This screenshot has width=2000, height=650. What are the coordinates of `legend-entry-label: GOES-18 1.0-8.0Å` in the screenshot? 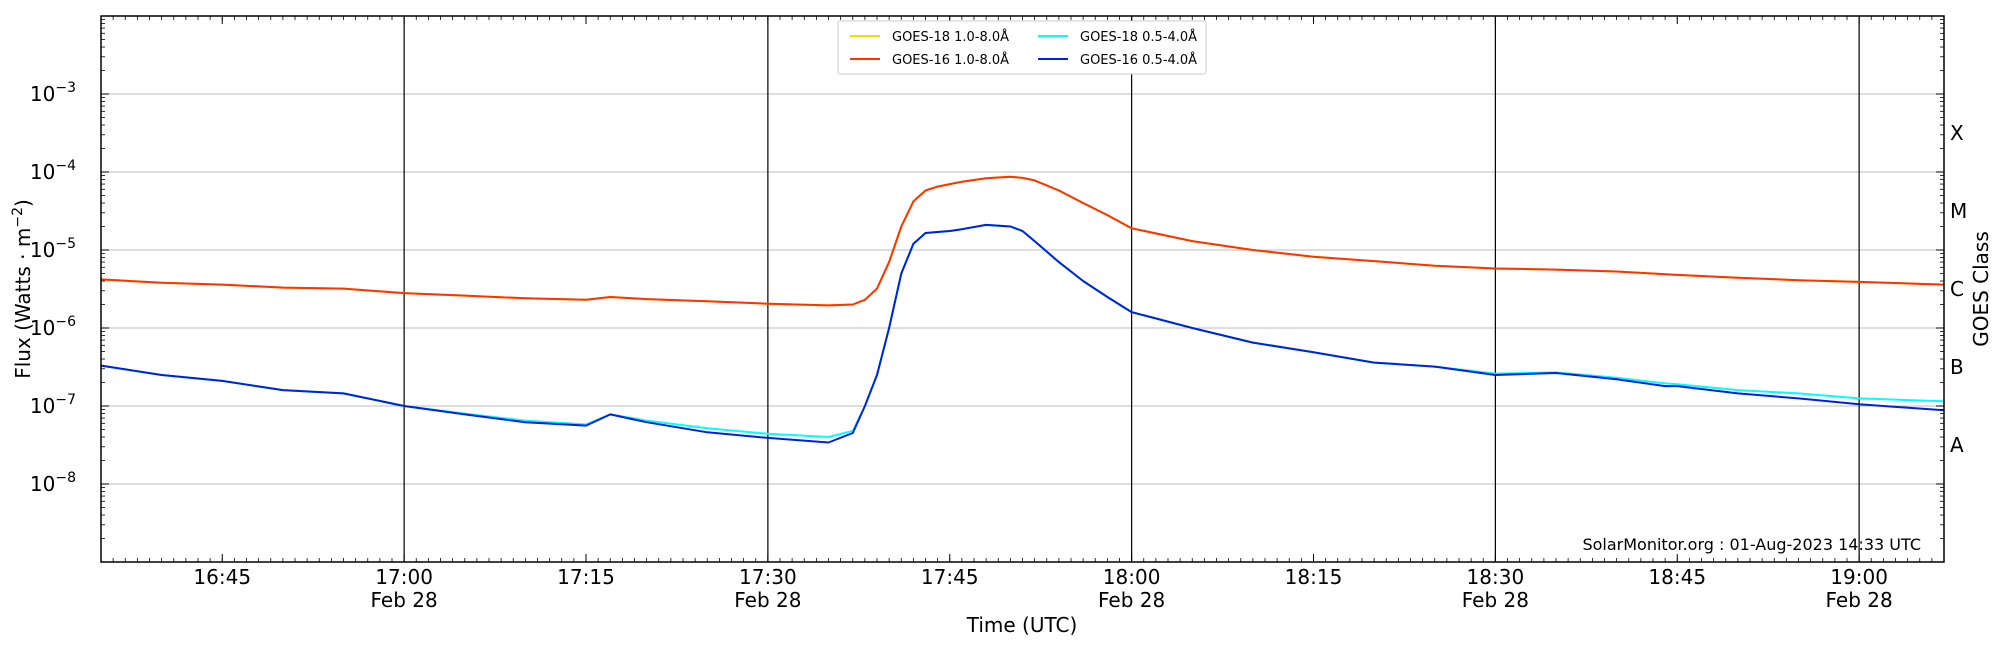 It's located at (950, 37).